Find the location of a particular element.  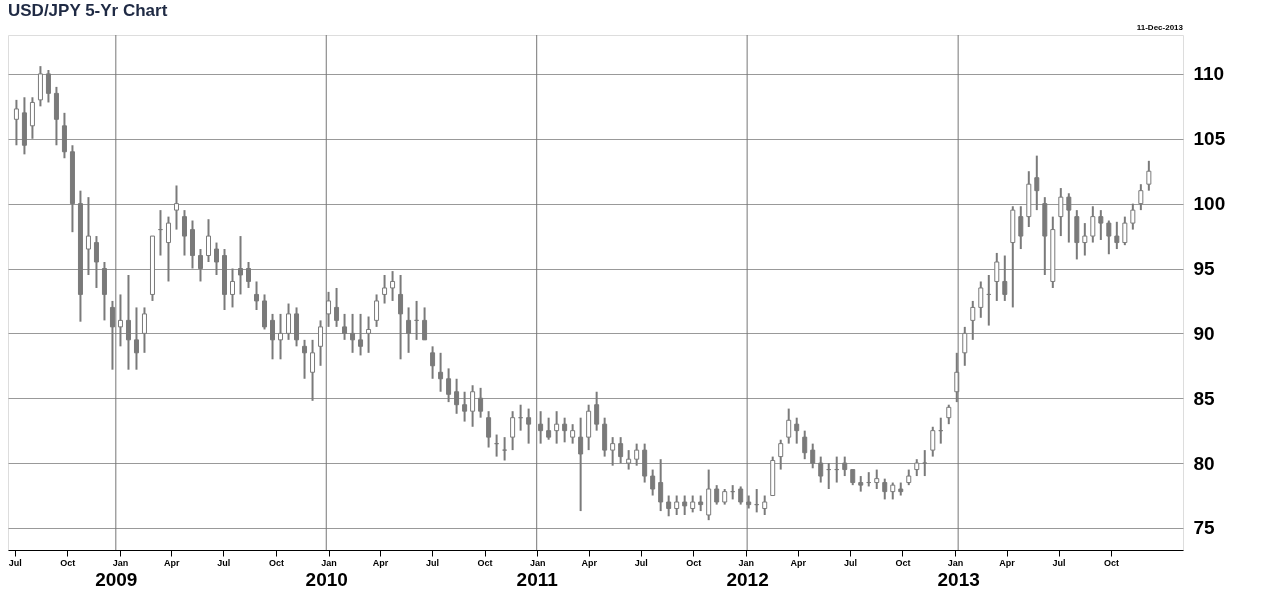

chart-title: USD/JPY 5-Yr Chart is located at coordinates (88, 10).